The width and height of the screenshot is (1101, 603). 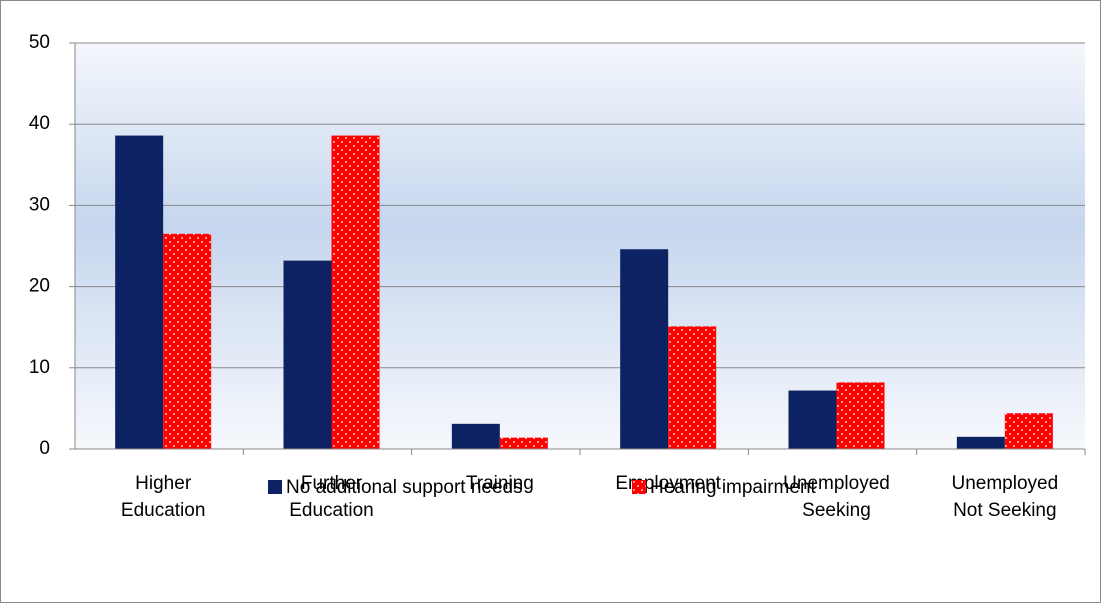 What do you see at coordinates (39, 286) in the screenshot?
I see `y-tick-label: 20` at bounding box center [39, 286].